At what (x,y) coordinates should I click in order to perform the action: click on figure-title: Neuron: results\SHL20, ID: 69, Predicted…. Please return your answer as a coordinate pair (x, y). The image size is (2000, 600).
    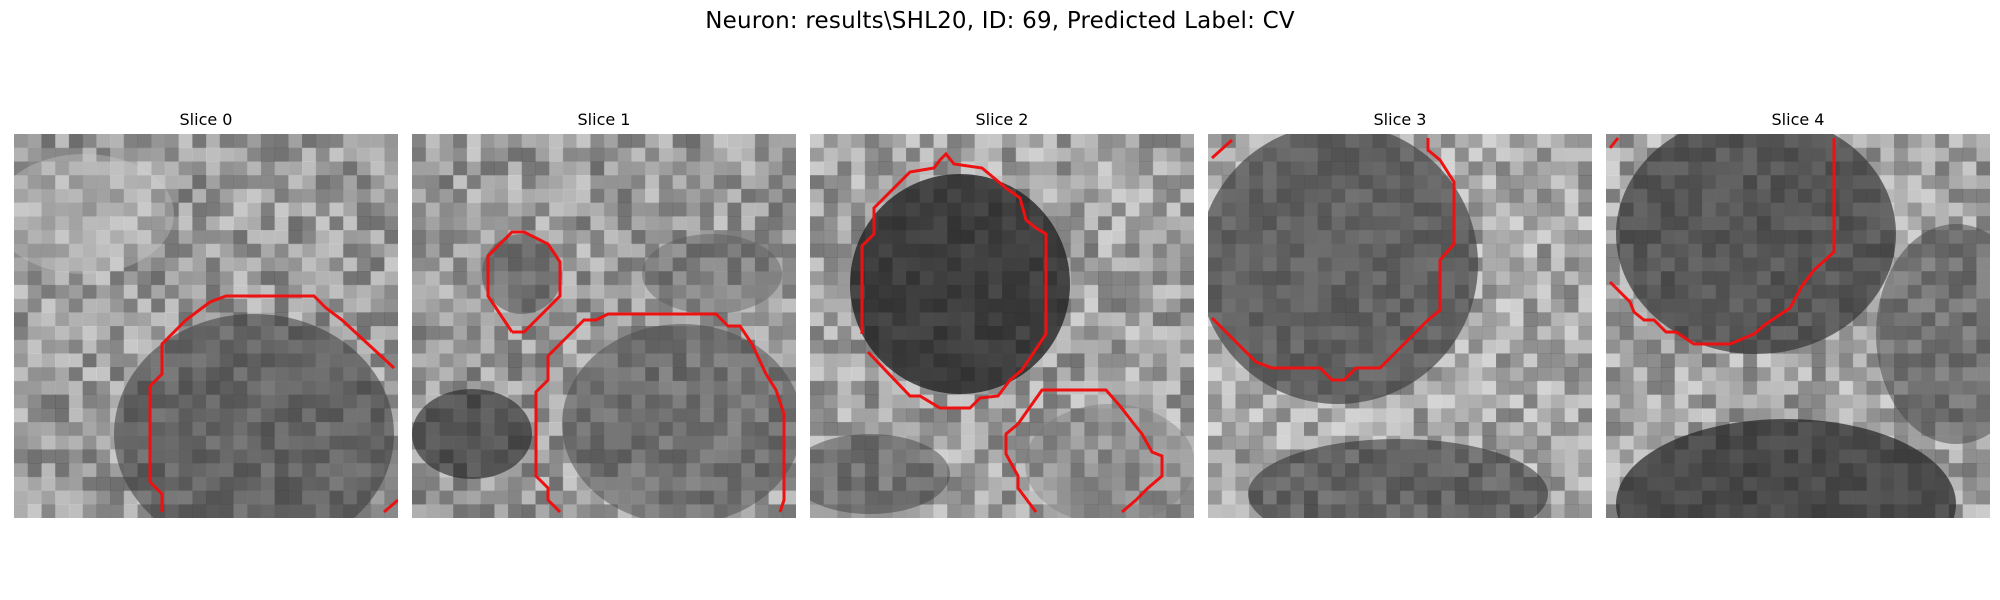
    Looking at the image, I should click on (1000, 21).